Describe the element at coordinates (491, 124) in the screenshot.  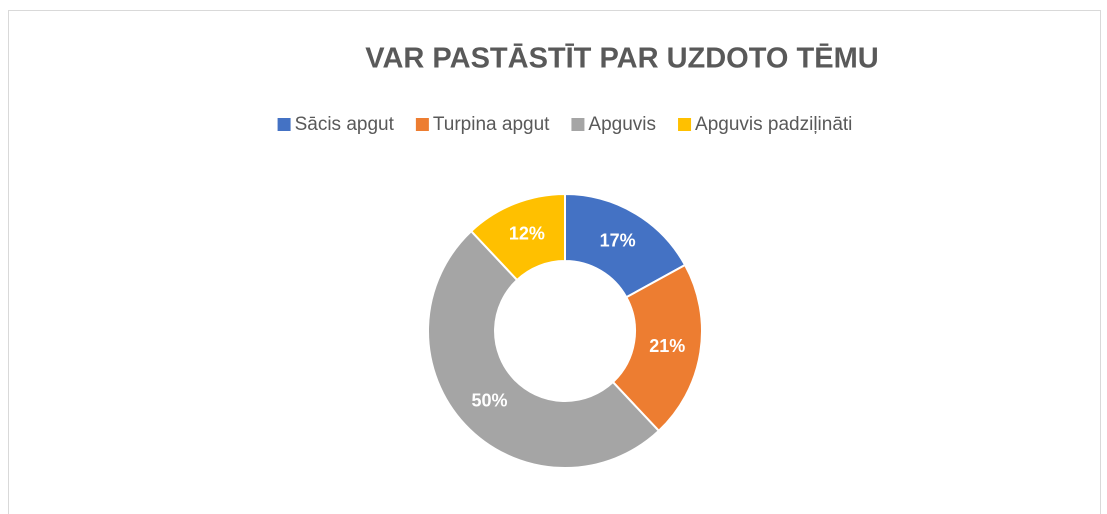
I see `legend-label: Turpina apgut` at that location.